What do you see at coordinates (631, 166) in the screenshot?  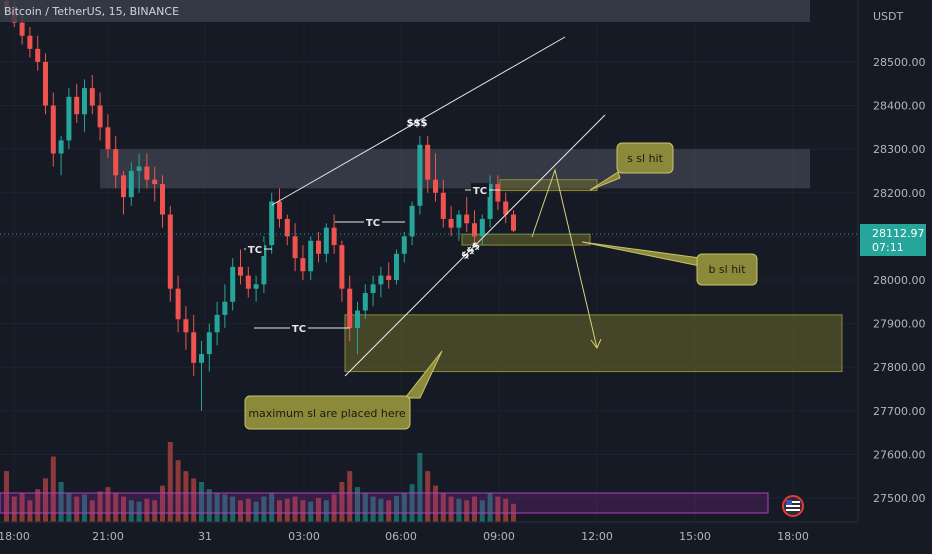 I see `callout-s-sl-hit: s sl hit` at bounding box center [631, 166].